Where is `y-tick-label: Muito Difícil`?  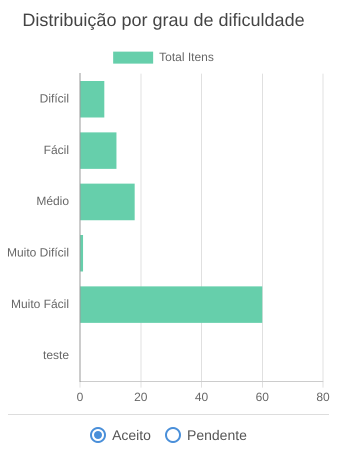
y-tick-label: Muito Difícil is located at coordinates (38, 253).